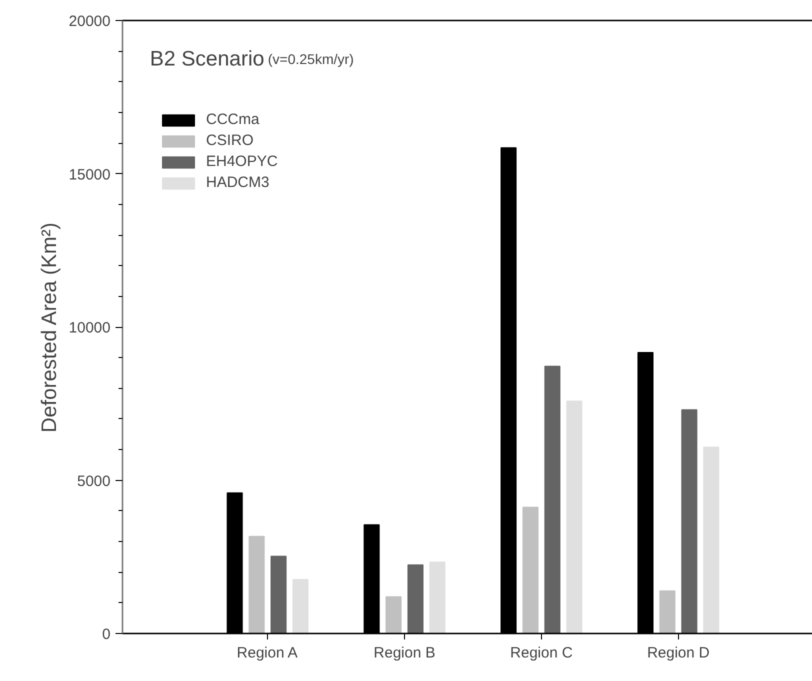 This screenshot has height=681, width=812. Describe the element at coordinates (89, 328) in the screenshot. I see `y-tick-label: 10000` at that location.